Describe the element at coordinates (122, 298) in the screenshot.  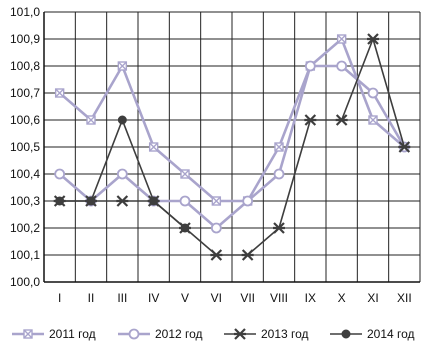
I see `x-tick-label: III` at that location.